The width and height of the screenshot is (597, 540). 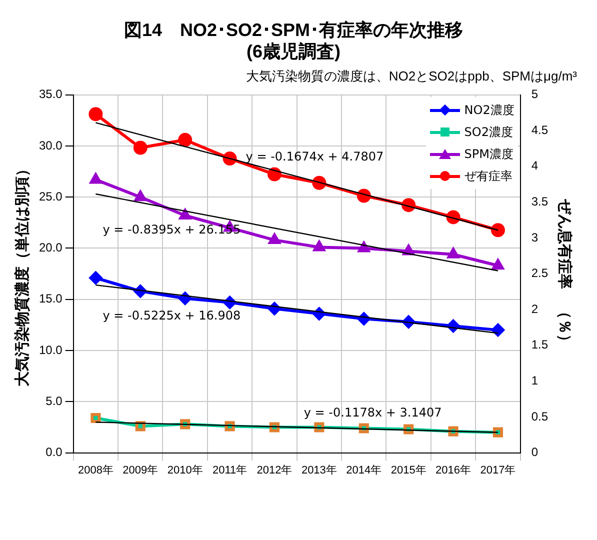 I want to click on legend-label: SO2濃度, so click(x=488, y=132).